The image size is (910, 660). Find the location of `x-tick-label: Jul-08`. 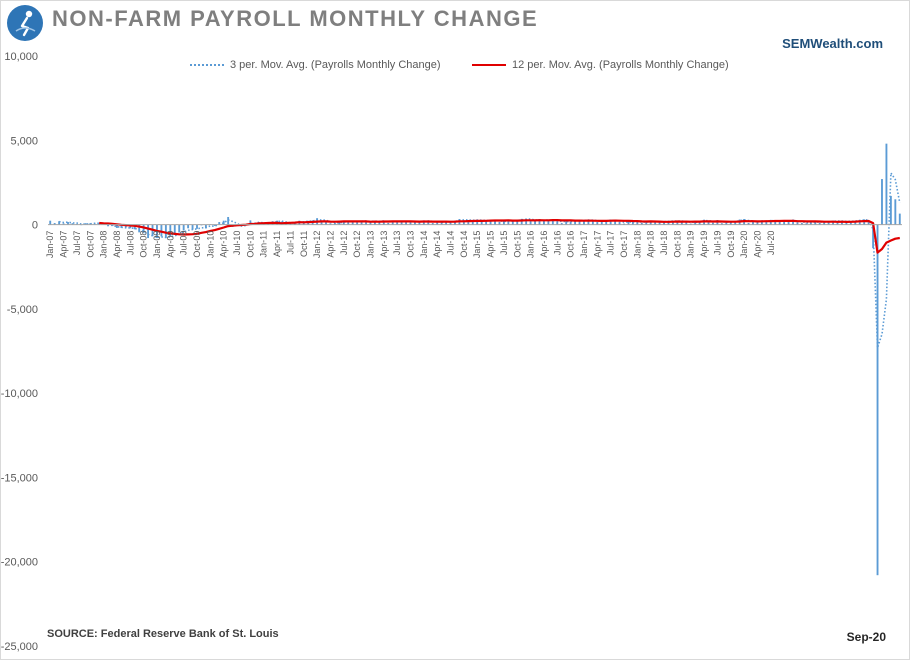

x-tick-label: Jul-08 is located at coordinates (130, 243).